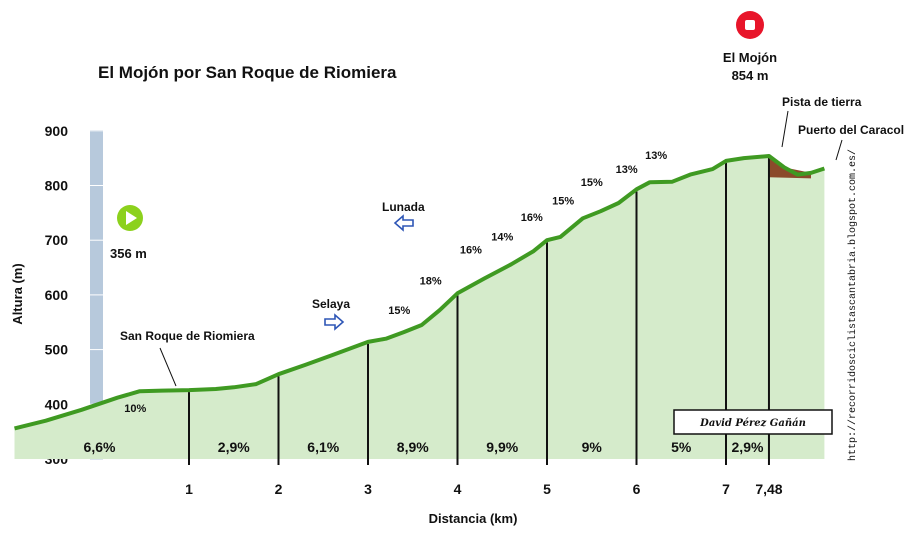 This screenshot has height=538, width=919. I want to click on summit-marker: El Mojón 854 m, so click(750, 47).